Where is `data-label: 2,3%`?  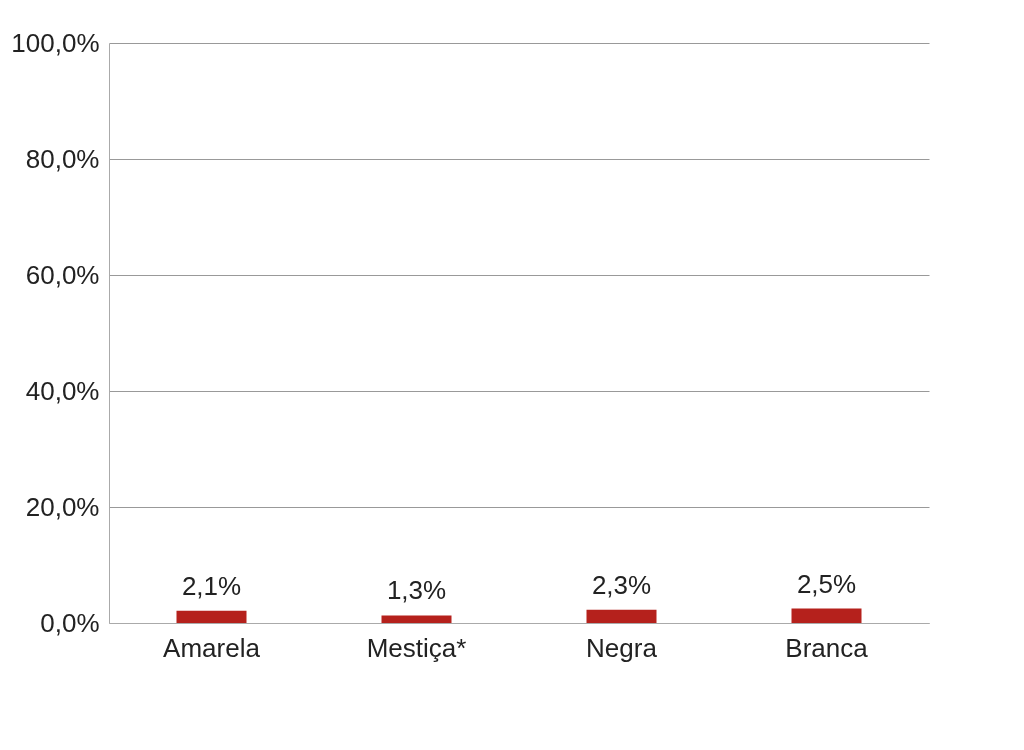 data-label: 2,3% is located at coordinates (621, 584).